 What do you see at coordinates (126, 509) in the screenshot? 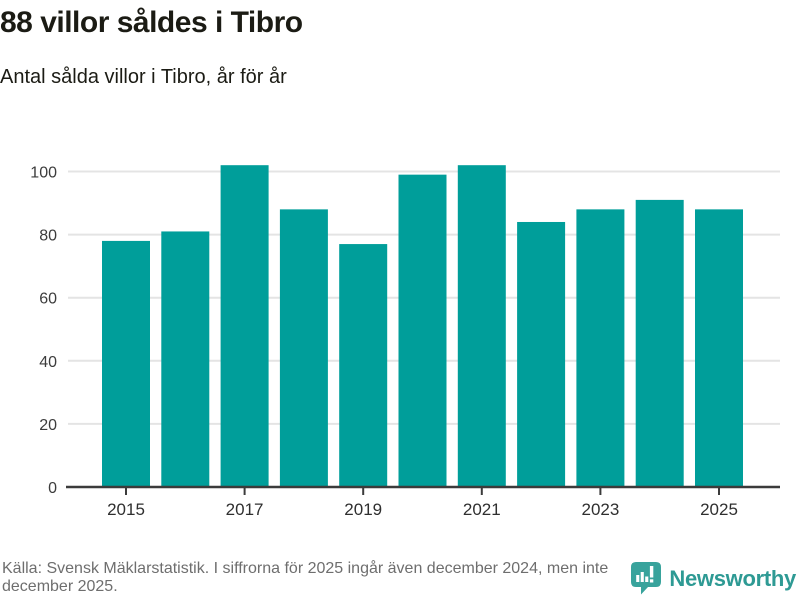
I see `x-tick-label-2015: 2015` at bounding box center [126, 509].